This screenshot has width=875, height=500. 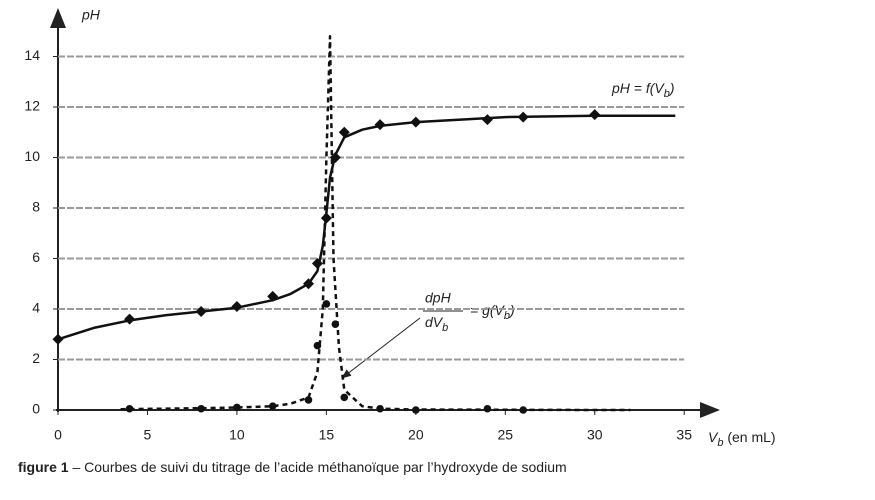 I want to click on ann-g-den-a: dV, so click(x=434, y=322).